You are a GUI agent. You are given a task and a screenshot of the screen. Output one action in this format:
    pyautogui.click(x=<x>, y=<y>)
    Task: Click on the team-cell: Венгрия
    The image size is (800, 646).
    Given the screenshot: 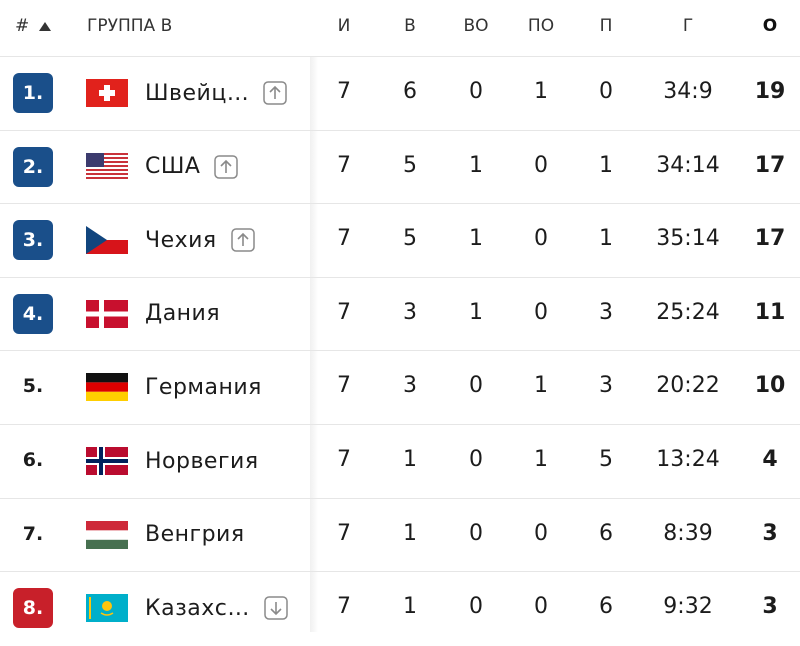 What is the action you would take?
    pyautogui.click(x=195, y=535)
    